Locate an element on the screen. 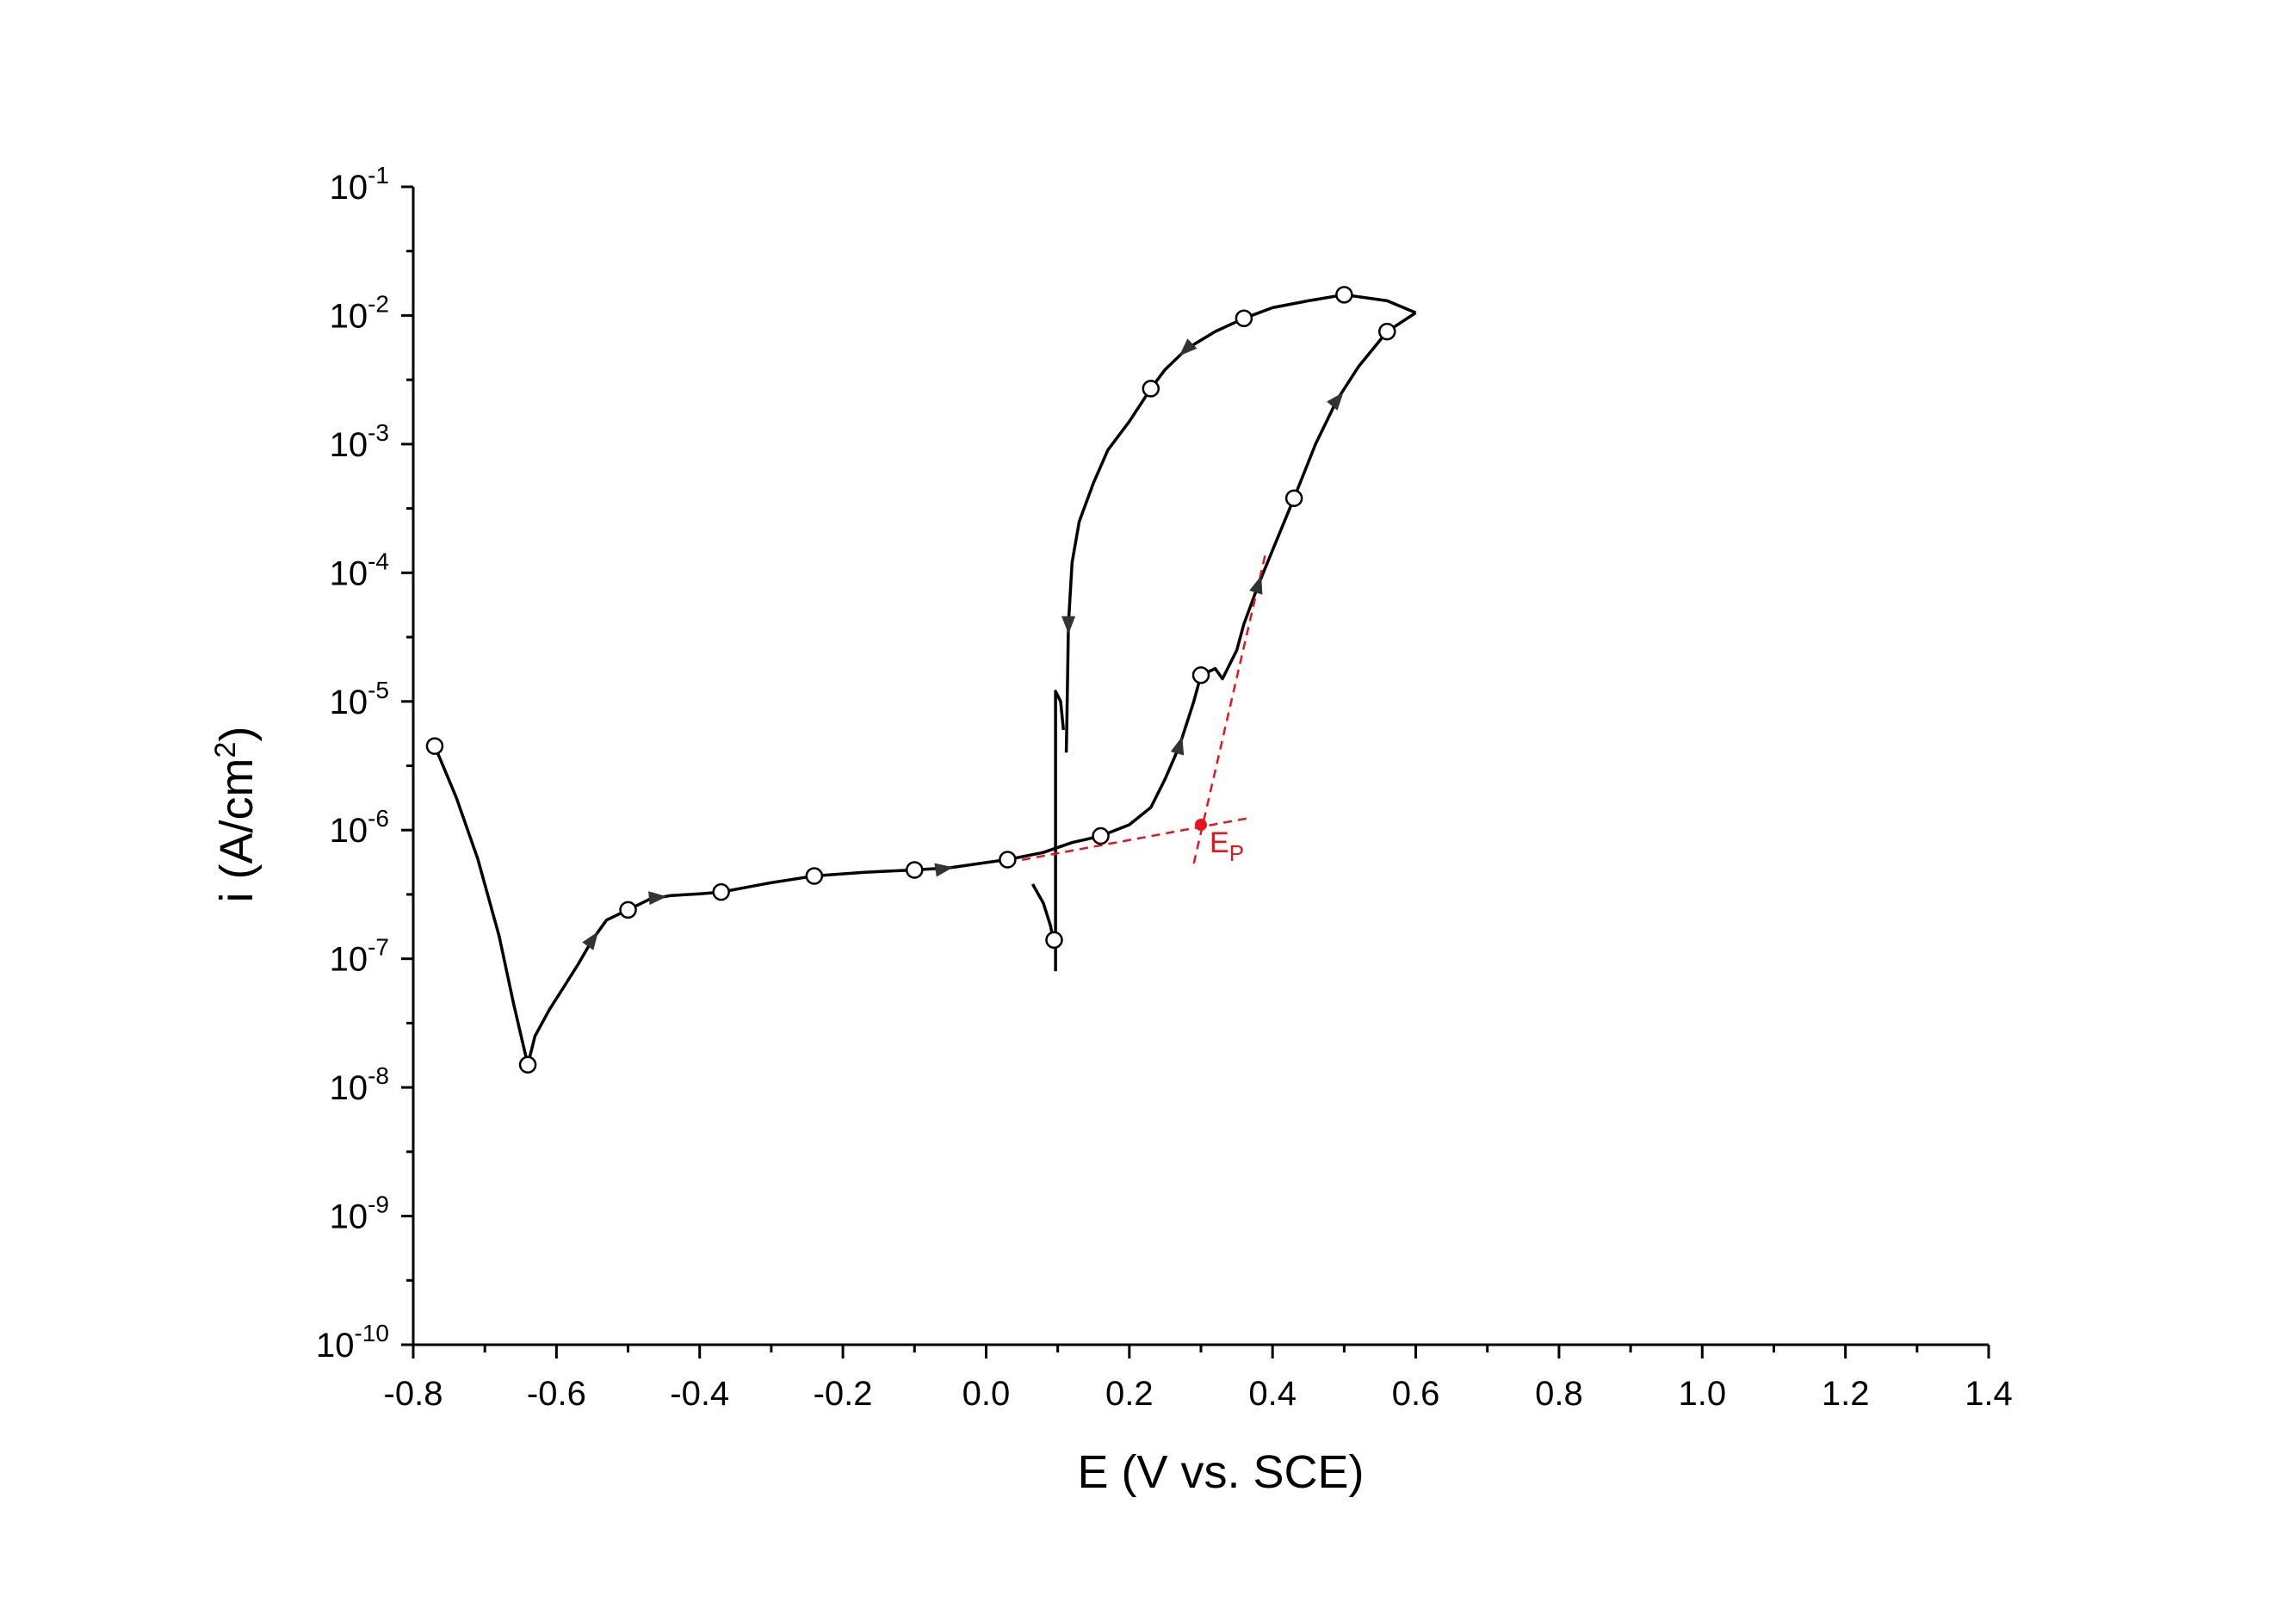 This screenshot has width=2296, height=1603. y-tick-label-exponent: -1 is located at coordinates (378, 175).